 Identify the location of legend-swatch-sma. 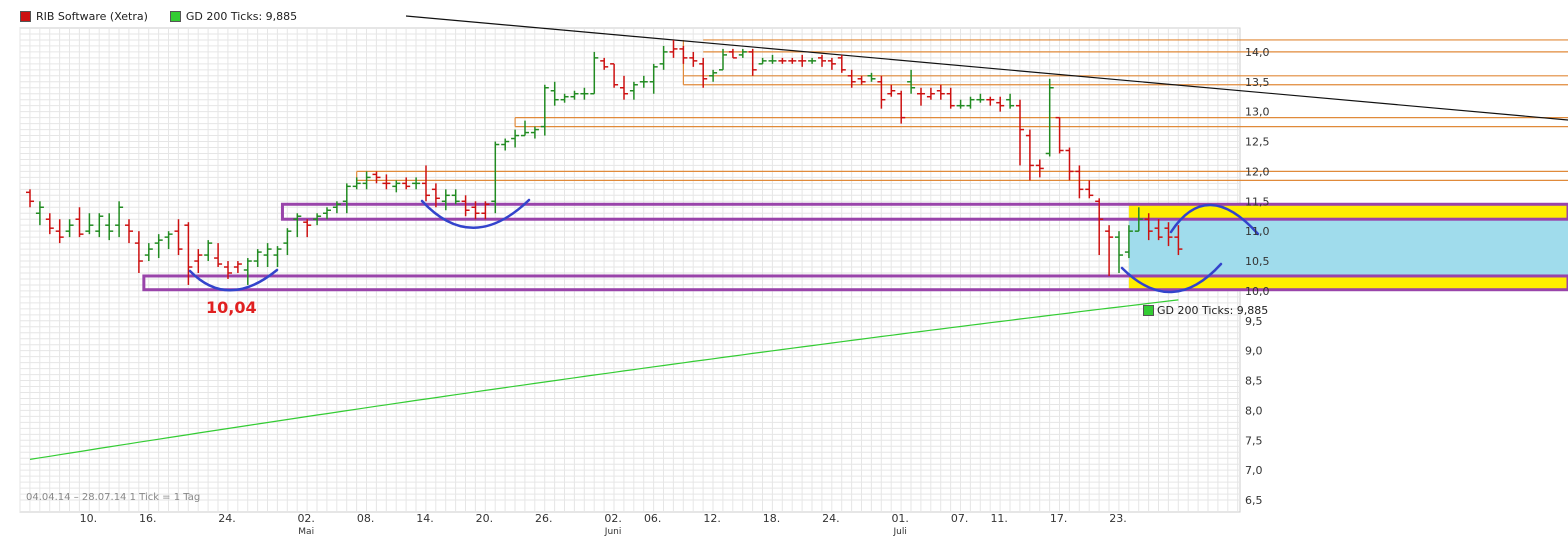
(175, 16).